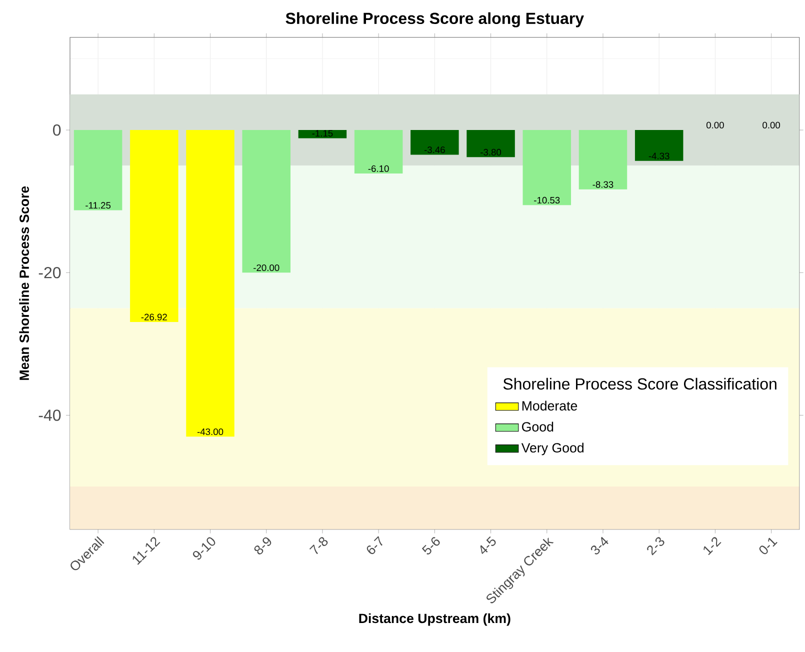  Describe the element at coordinates (267, 268) in the screenshot. I see `data-label: -20.00` at that location.